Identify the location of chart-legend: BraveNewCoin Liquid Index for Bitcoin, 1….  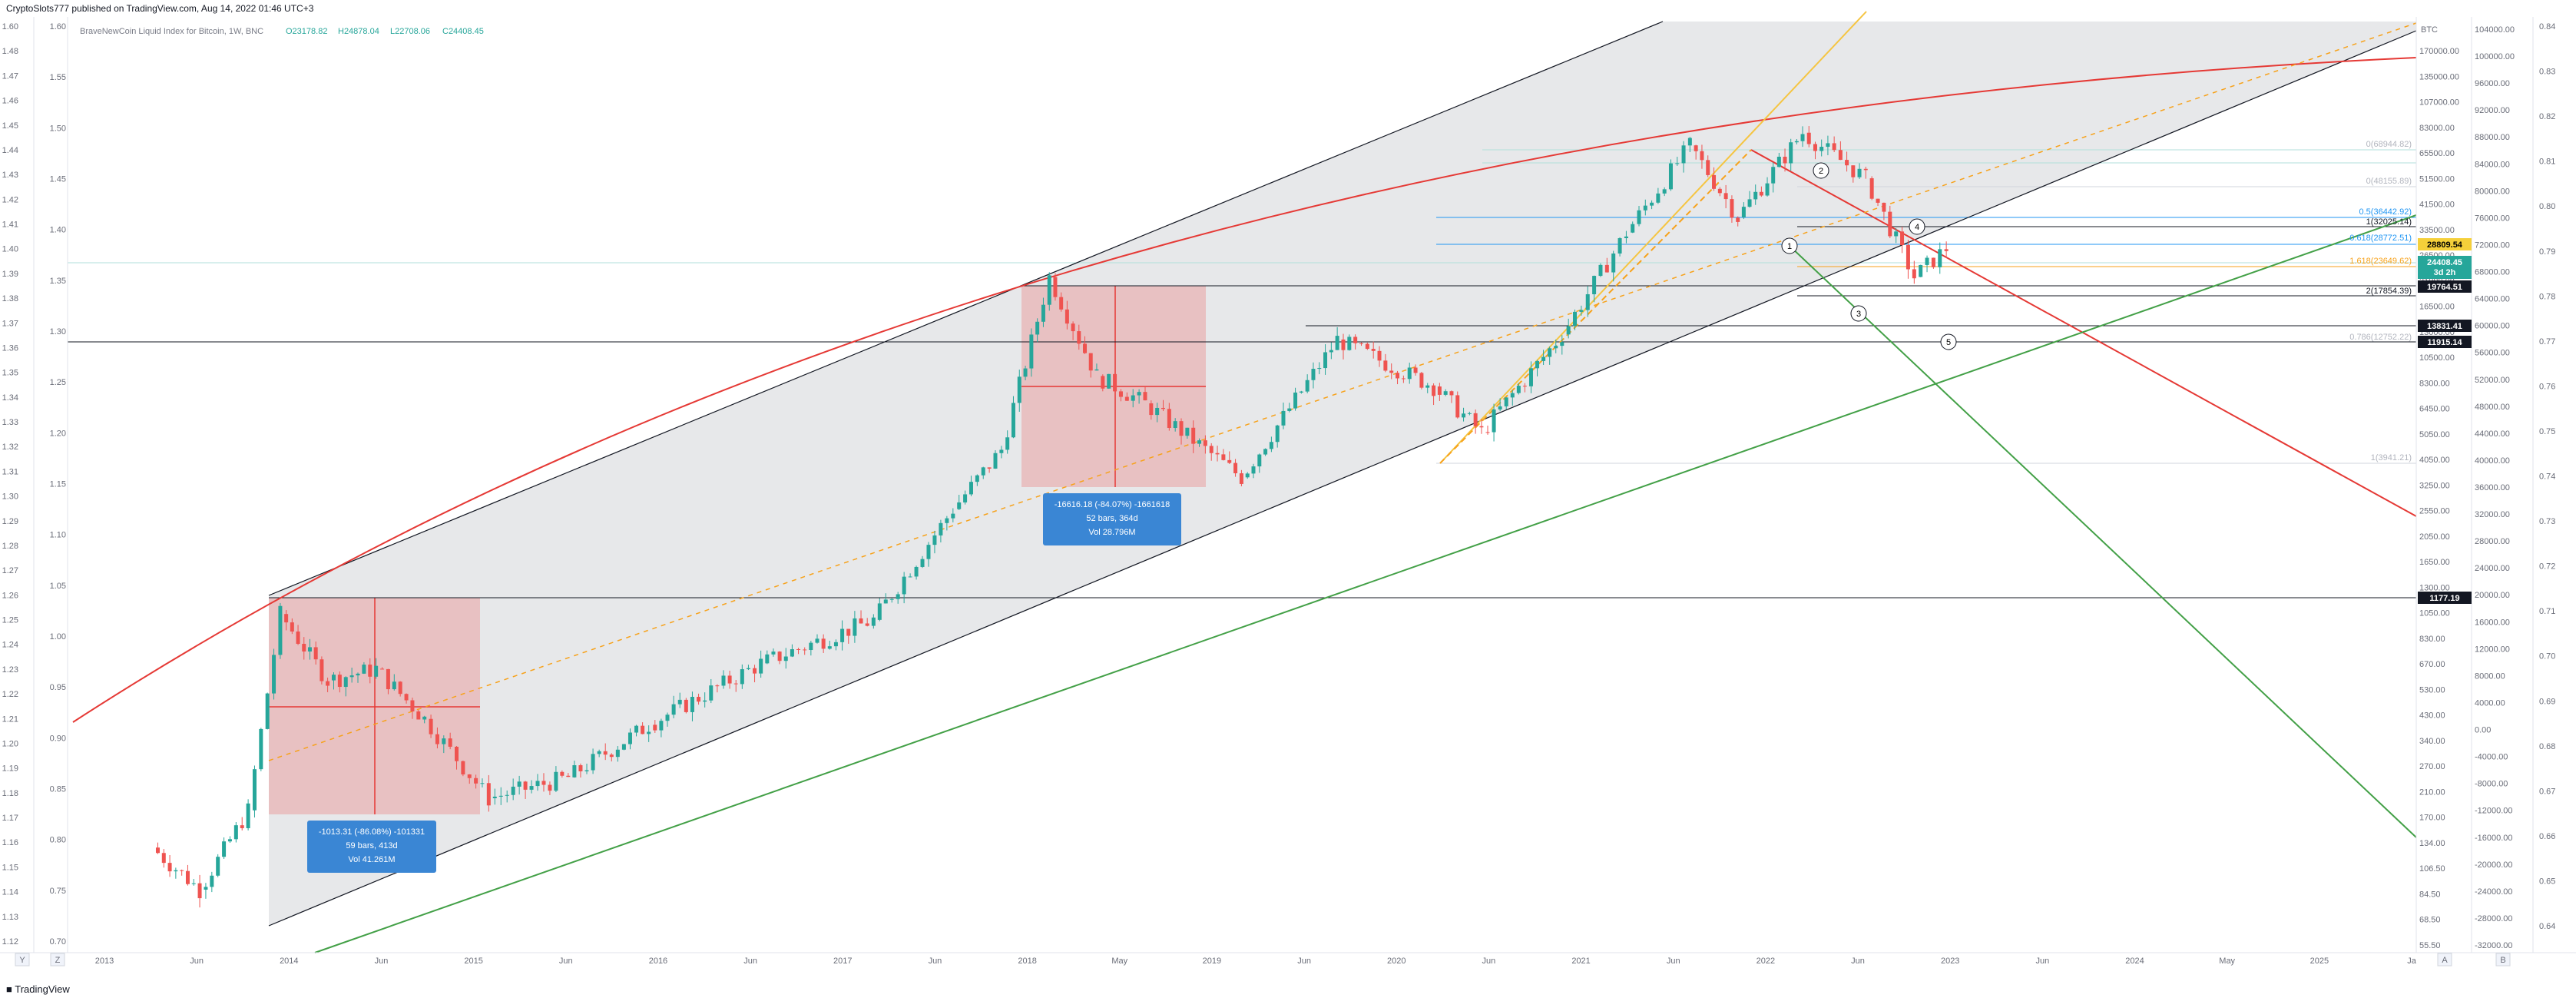
(282, 31).